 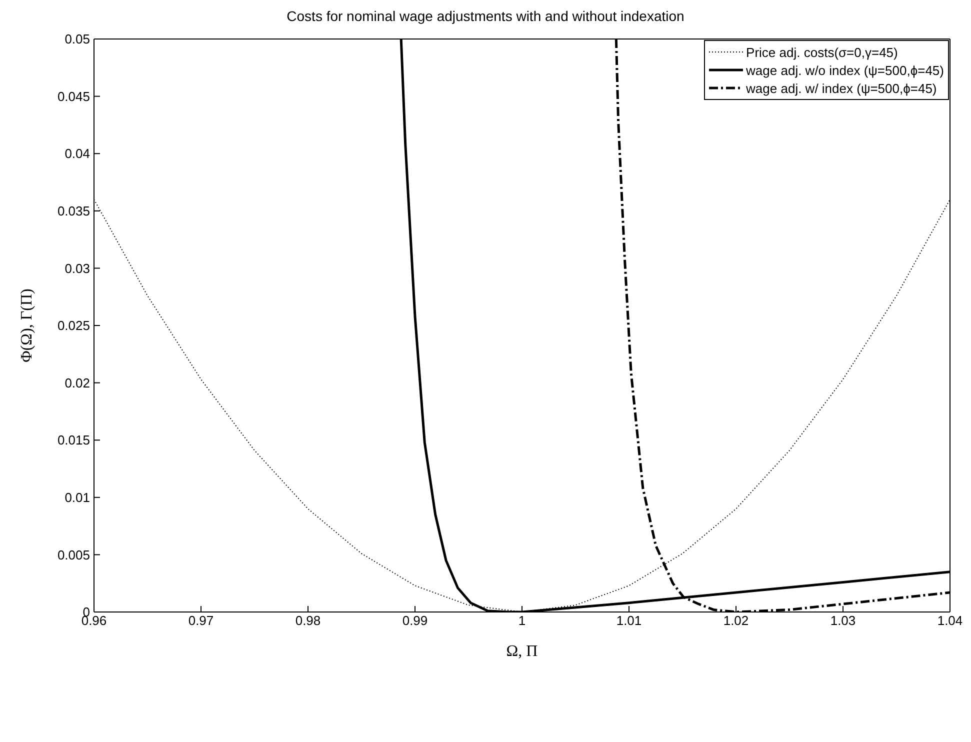 What do you see at coordinates (77, 382) in the screenshot?
I see `y-tick-label: 0.02` at bounding box center [77, 382].